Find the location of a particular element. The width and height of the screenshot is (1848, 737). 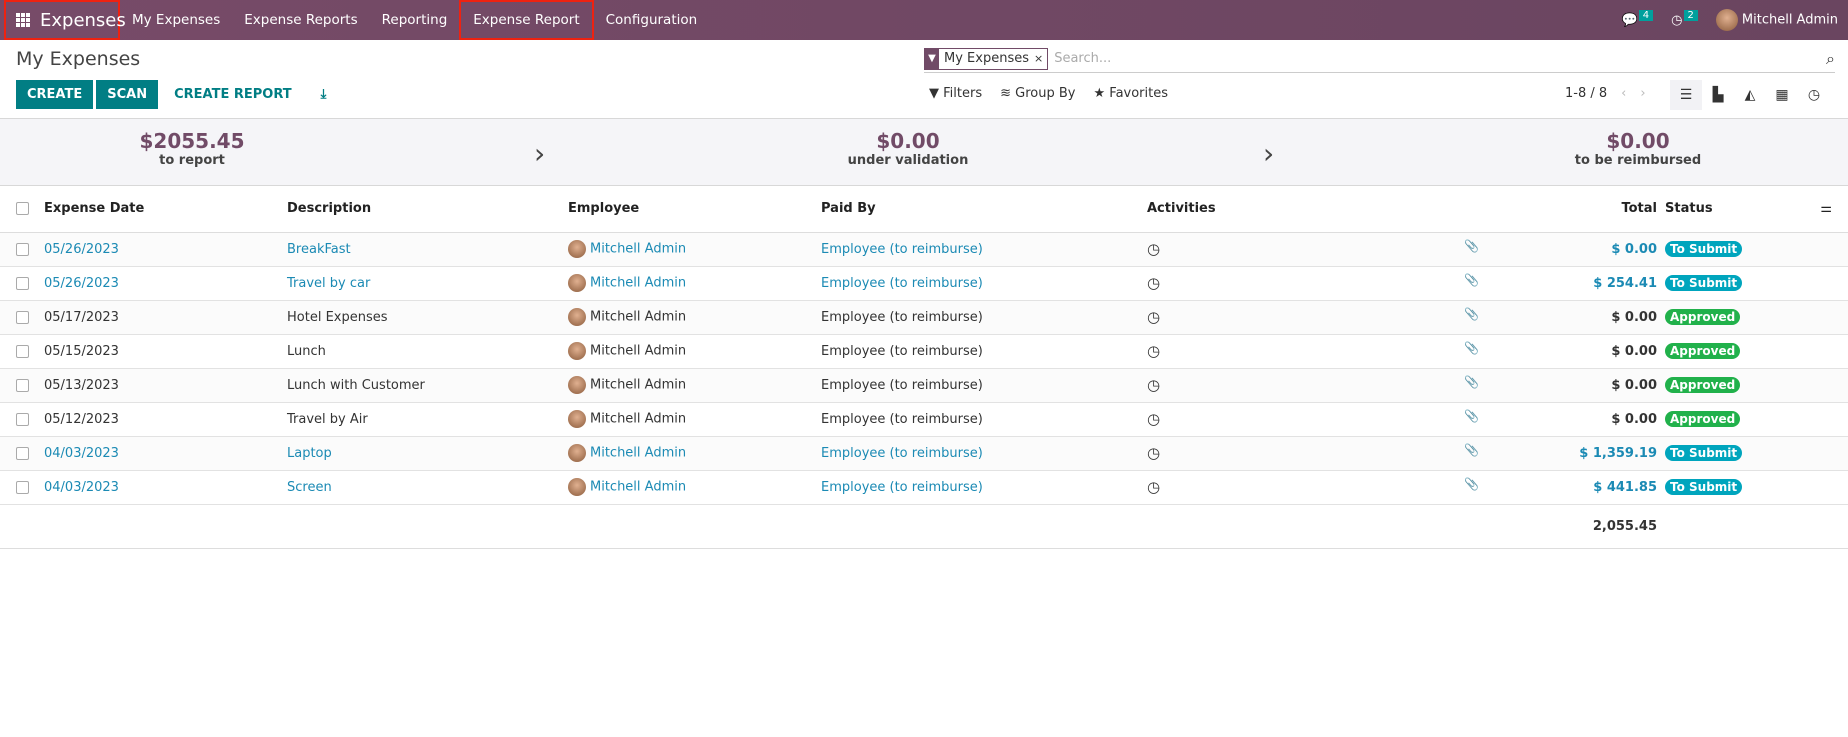

graph-view-icon: ◭ is located at coordinates (1750, 95).